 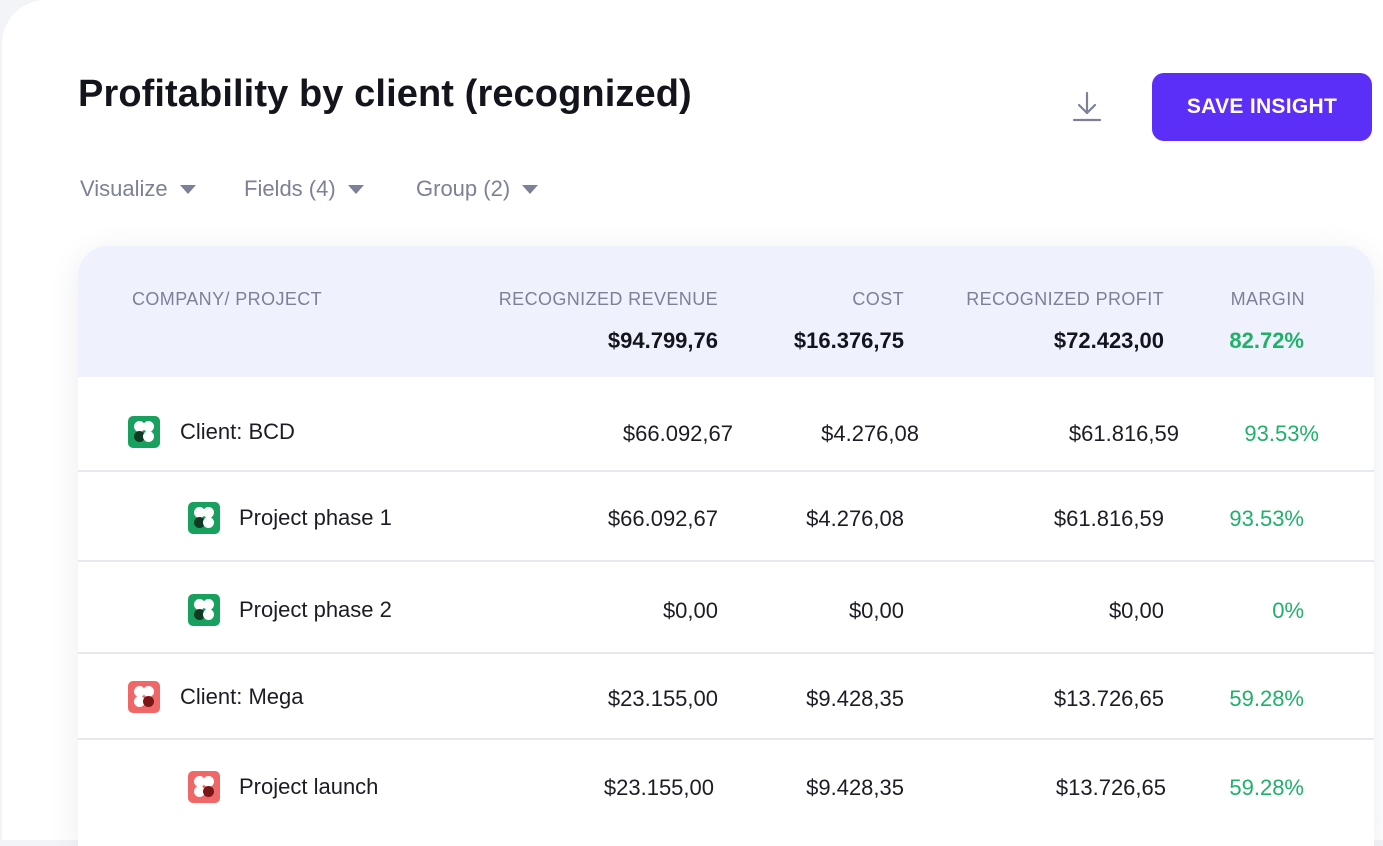 I want to click on total-profit: $72.423,00, so click(x=1108, y=340).